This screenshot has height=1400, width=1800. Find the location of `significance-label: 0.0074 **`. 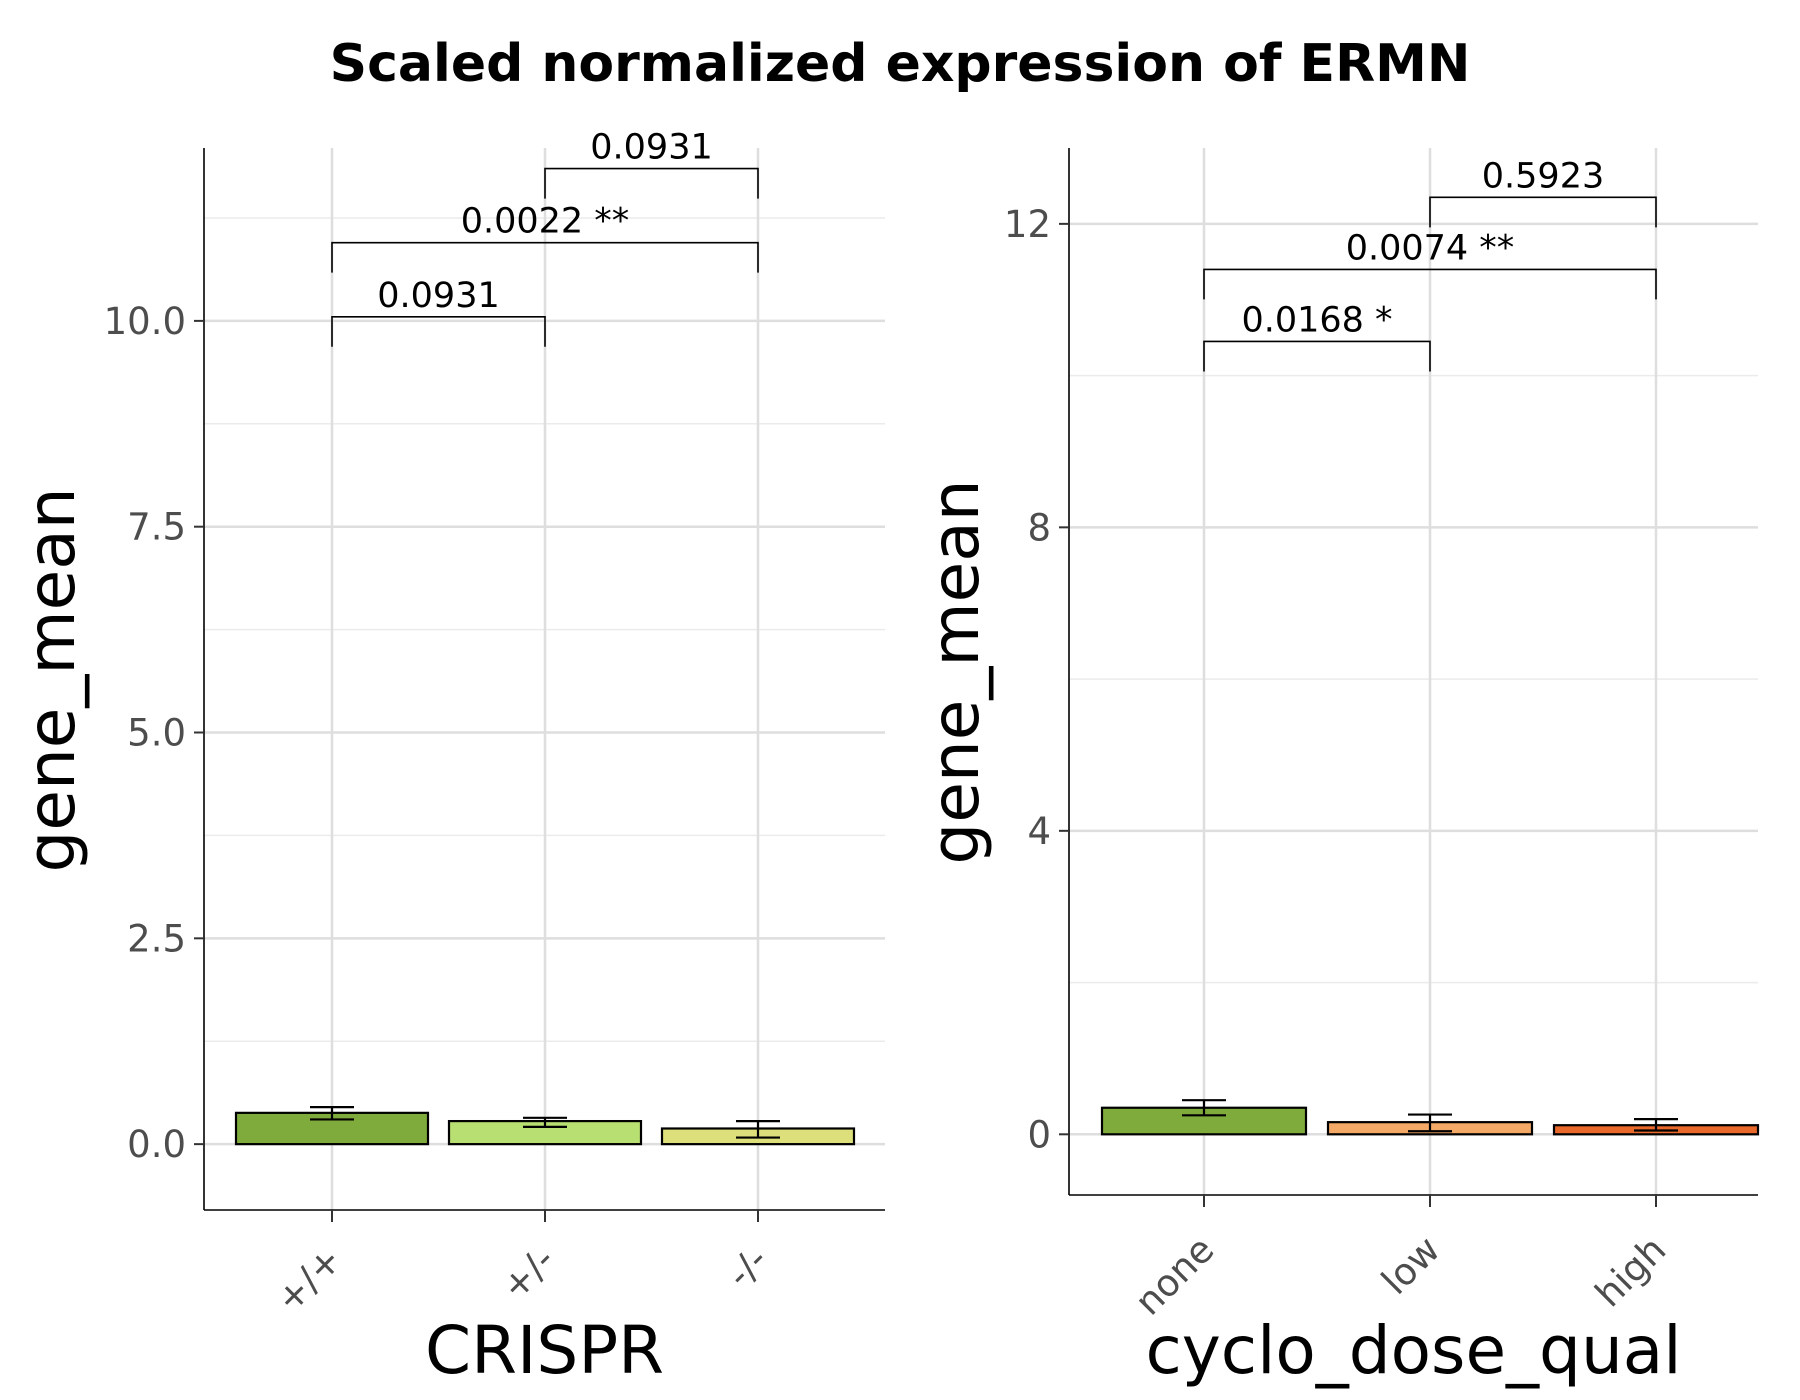

significance-label: 0.0074 ** is located at coordinates (1430, 248).